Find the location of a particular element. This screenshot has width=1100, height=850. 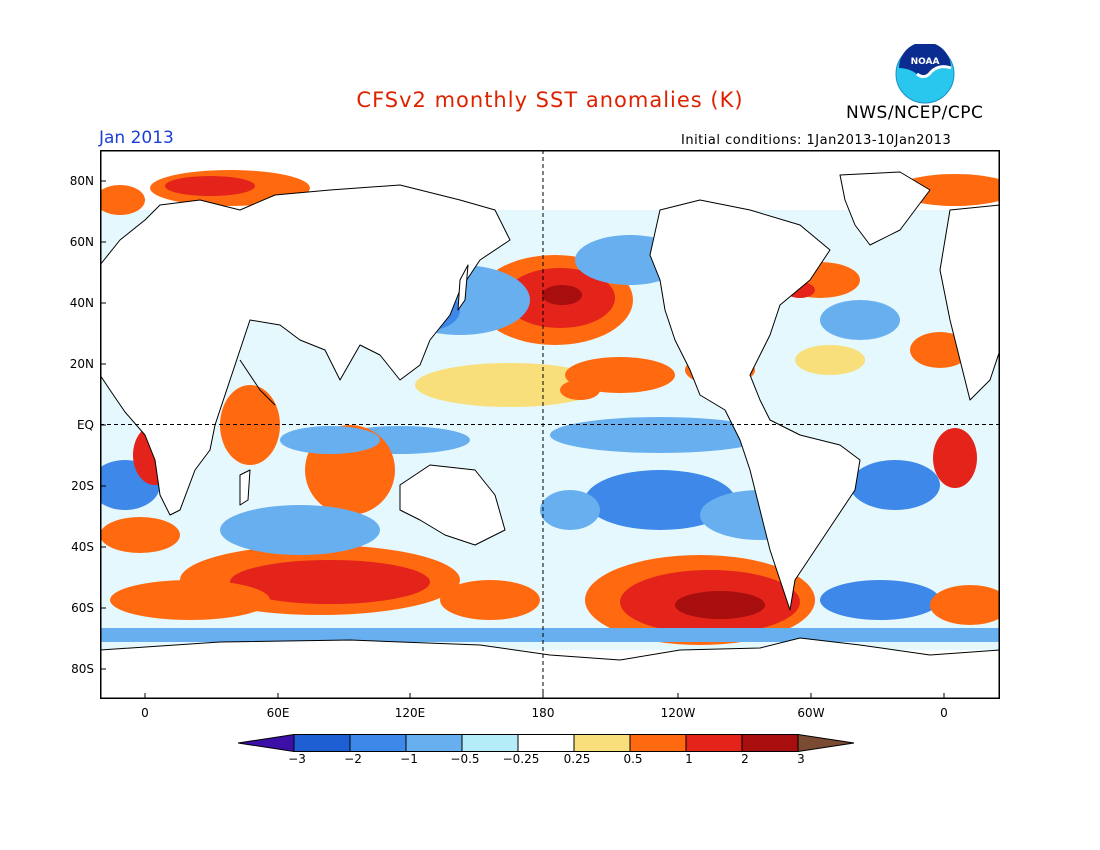

colorbar-label: 2 is located at coordinates (745, 759).